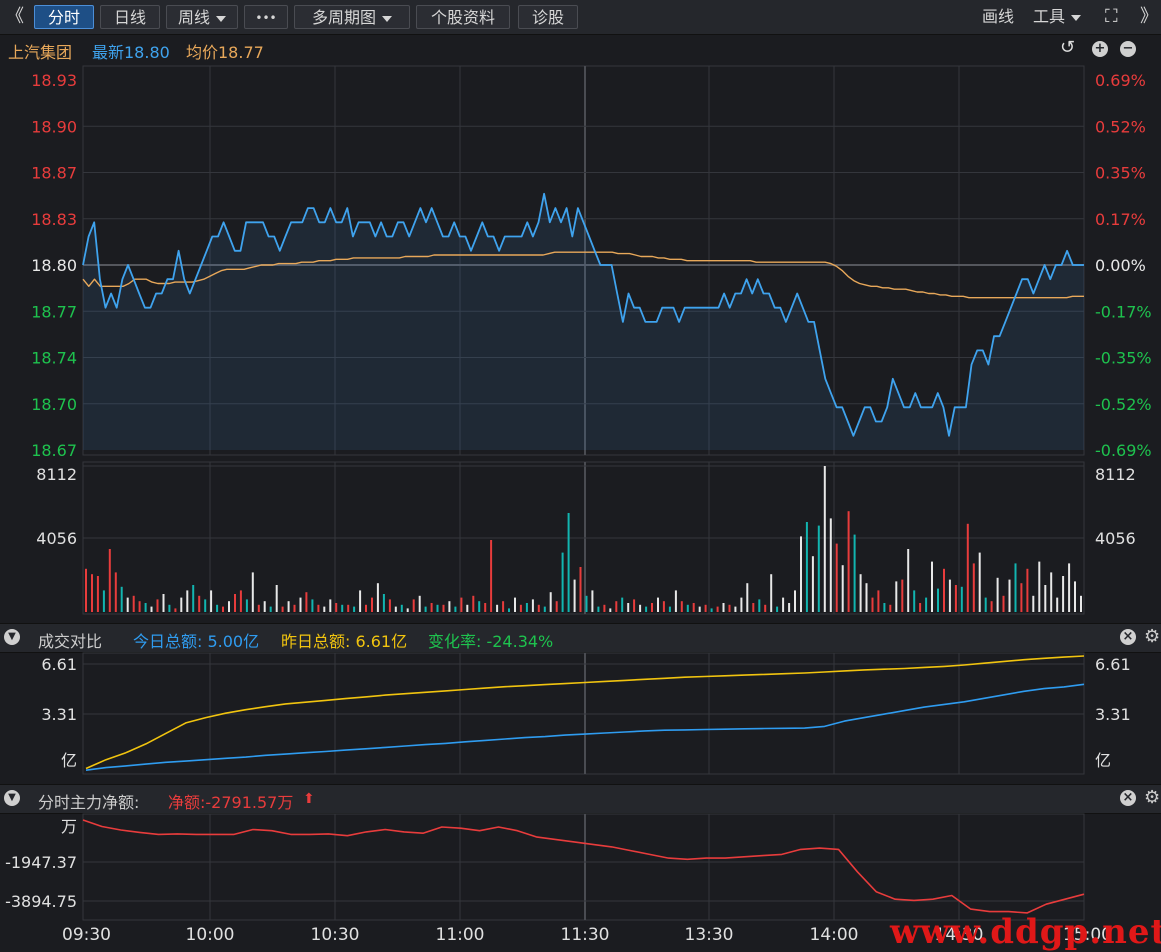 The image size is (1161, 952). I want to click on price-tick-label: 18.83, so click(54, 219).